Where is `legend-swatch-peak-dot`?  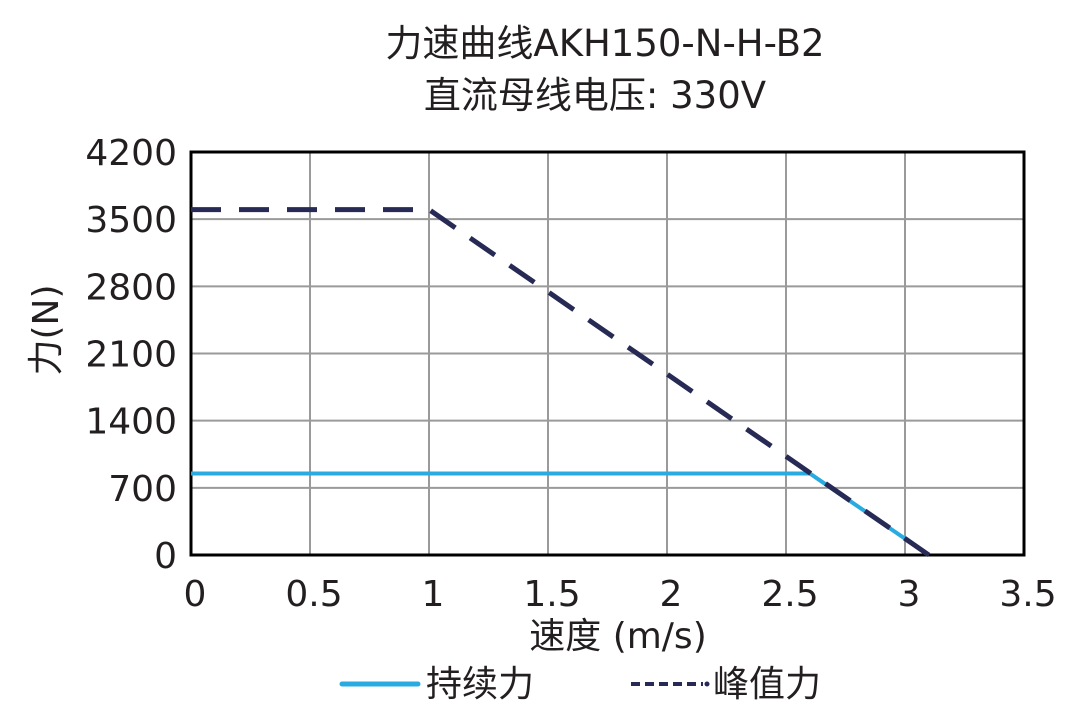 legend-swatch-peak-dot is located at coordinates (707, 684).